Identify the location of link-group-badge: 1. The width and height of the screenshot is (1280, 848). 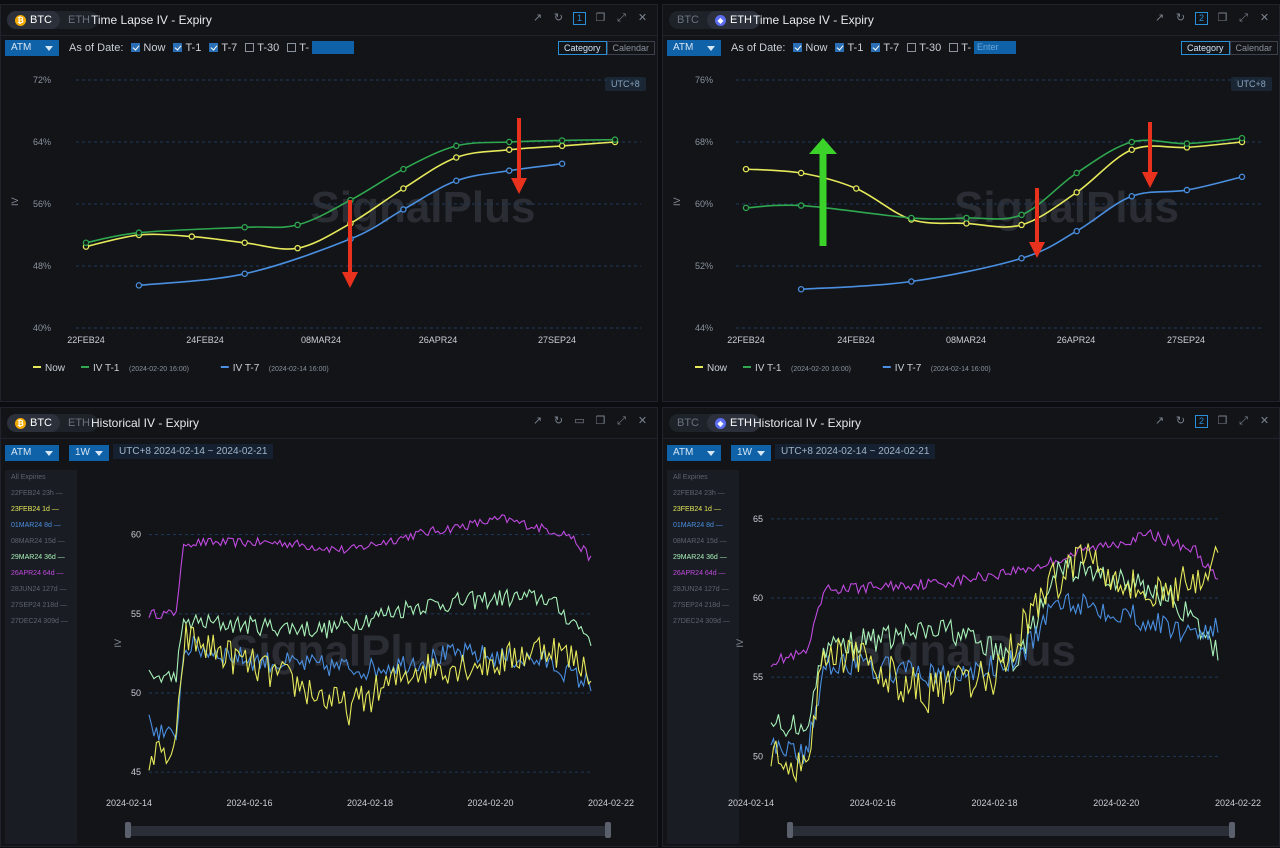
(579, 18).